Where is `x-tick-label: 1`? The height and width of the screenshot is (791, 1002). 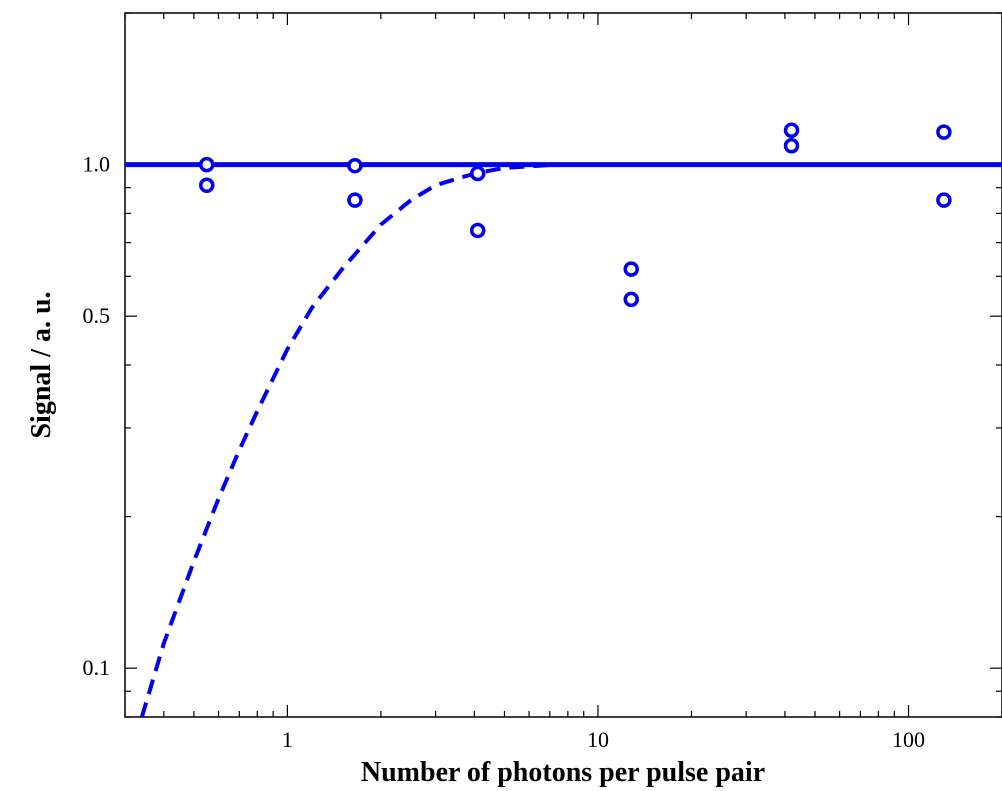
x-tick-label: 1 is located at coordinates (287, 739).